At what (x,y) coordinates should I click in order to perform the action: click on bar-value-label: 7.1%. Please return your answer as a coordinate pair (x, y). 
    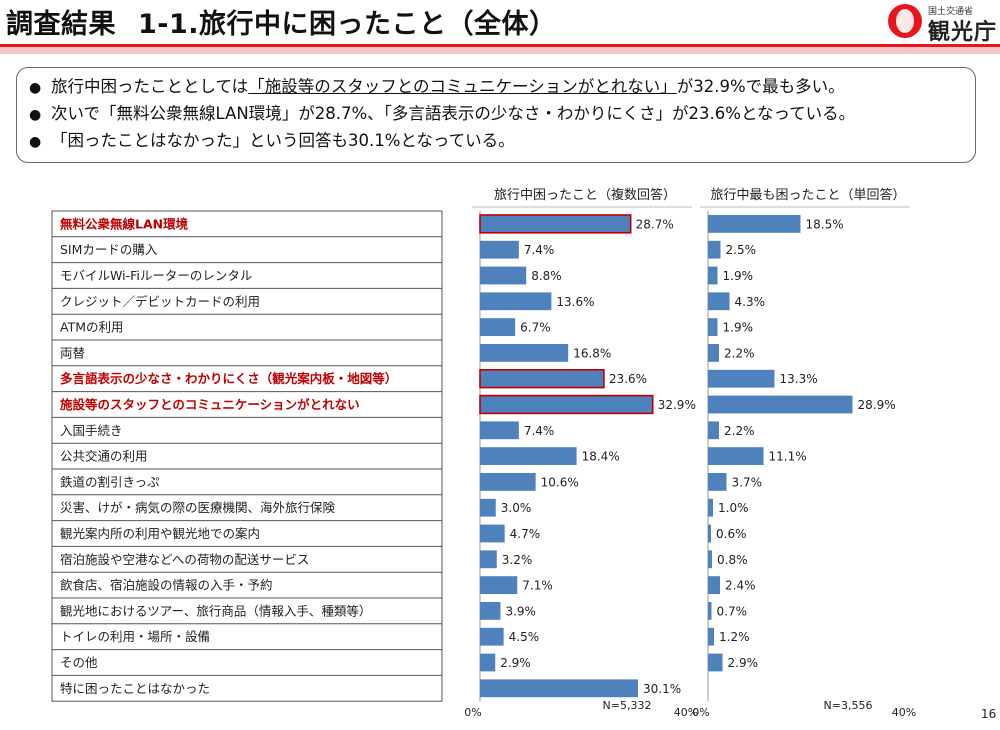
    Looking at the image, I should click on (537, 586).